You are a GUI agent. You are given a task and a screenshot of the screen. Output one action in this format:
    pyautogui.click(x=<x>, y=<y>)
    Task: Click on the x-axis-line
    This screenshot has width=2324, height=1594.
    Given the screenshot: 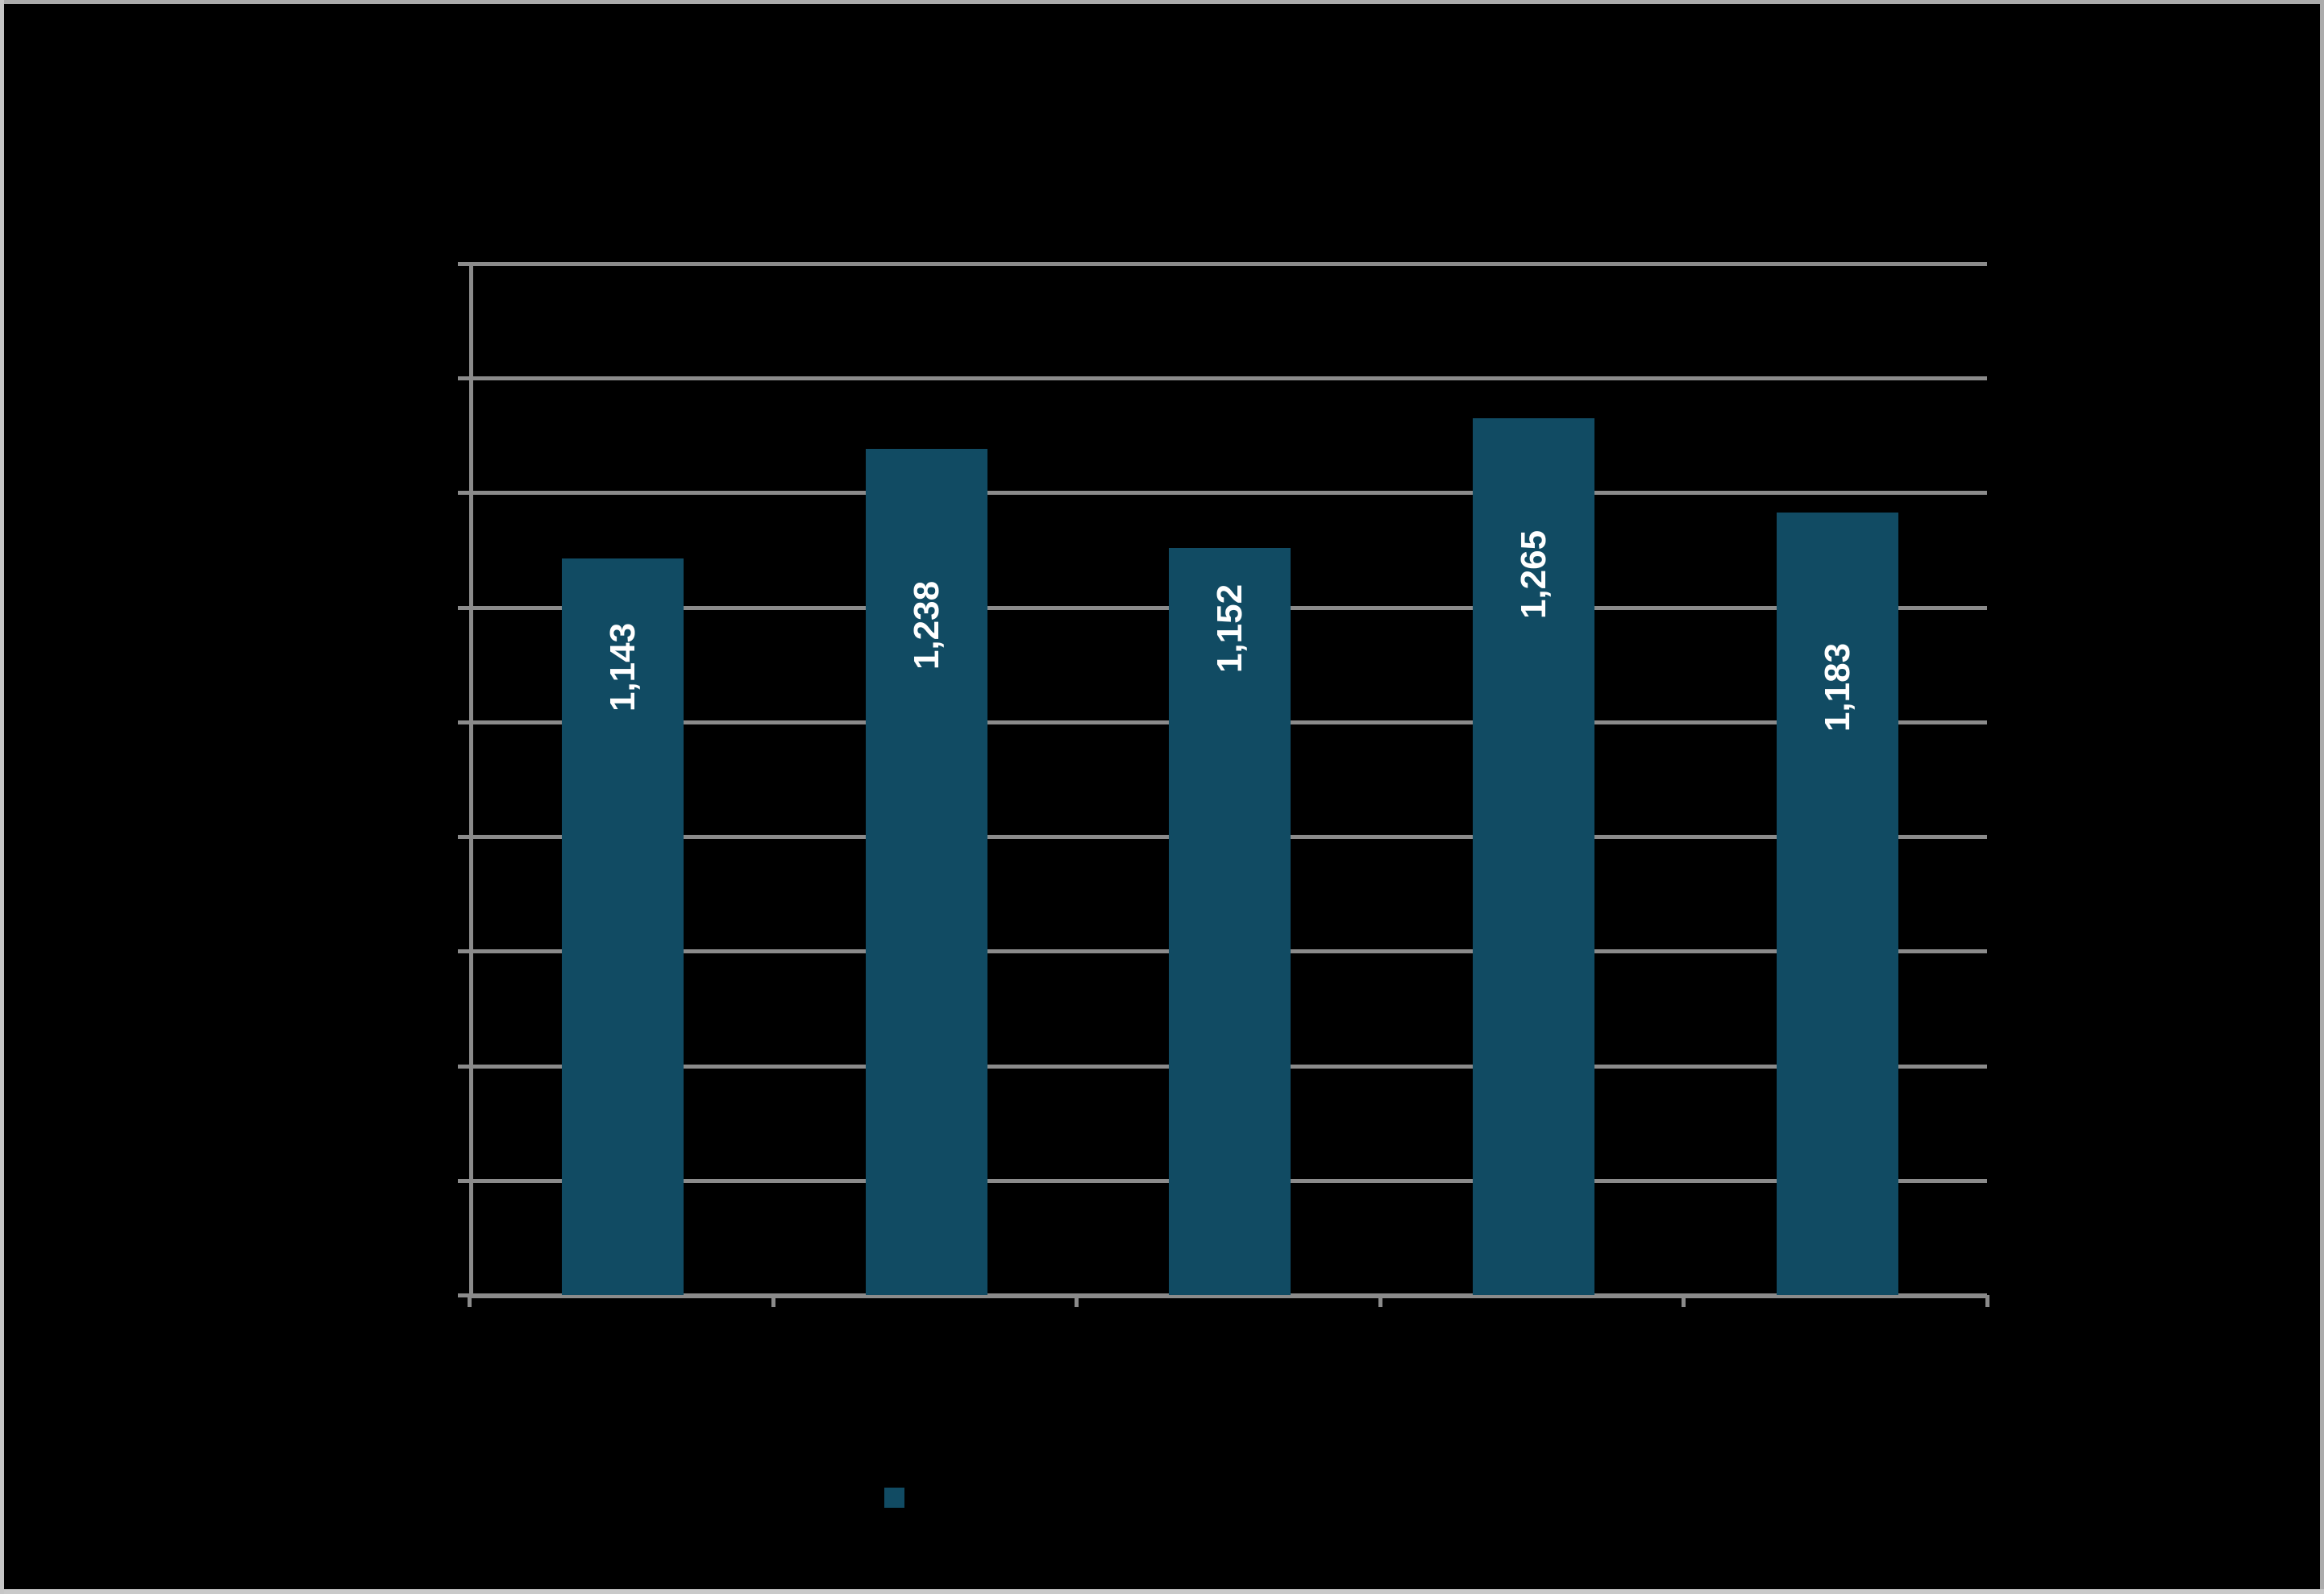 What is the action you would take?
    pyautogui.click(x=1228, y=1295)
    